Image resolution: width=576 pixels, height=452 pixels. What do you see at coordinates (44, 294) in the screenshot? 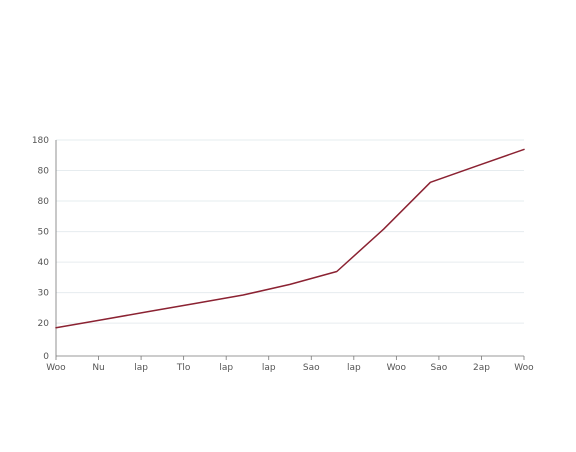
I see `y-tick-label: 30` at bounding box center [44, 294].